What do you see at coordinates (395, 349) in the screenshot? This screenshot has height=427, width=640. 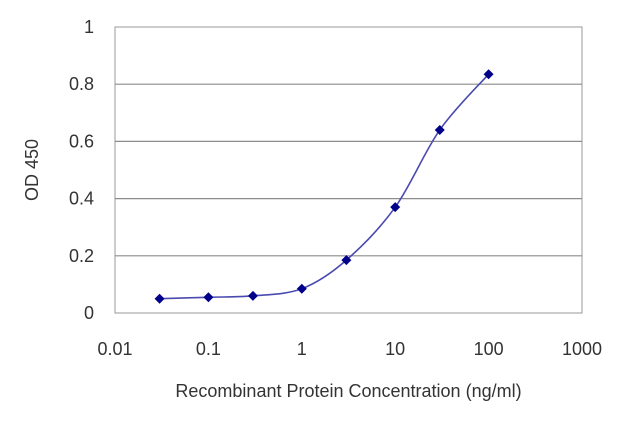 I see `x-tick-label: 10` at bounding box center [395, 349].